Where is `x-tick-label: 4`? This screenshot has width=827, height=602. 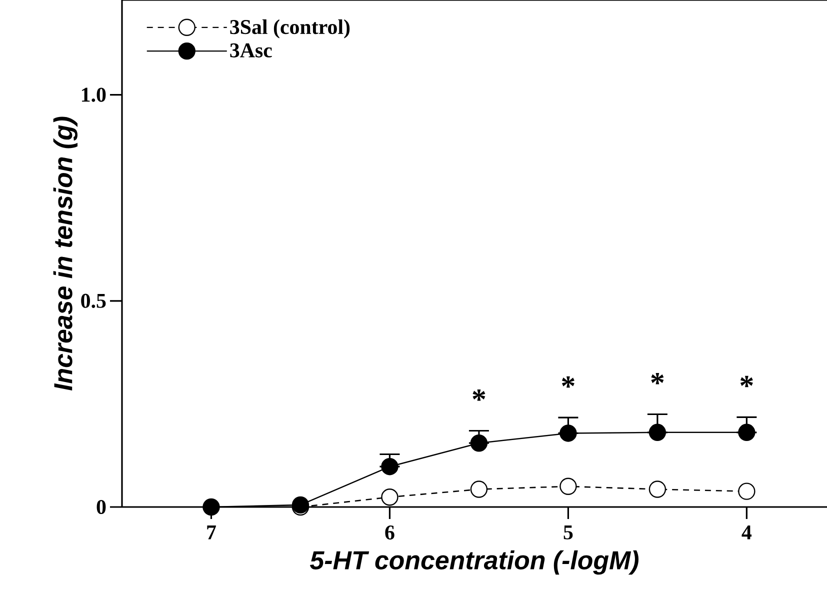 x-tick-label: 4 is located at coordinates (747, 533).